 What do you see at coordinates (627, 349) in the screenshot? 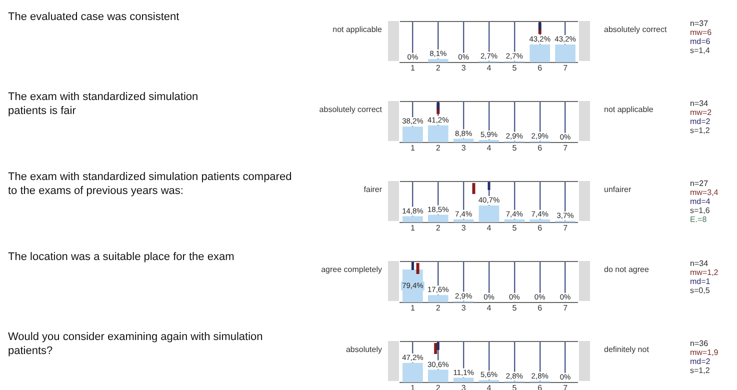
I see `text: definitely not` at bounding box center [627, 349].